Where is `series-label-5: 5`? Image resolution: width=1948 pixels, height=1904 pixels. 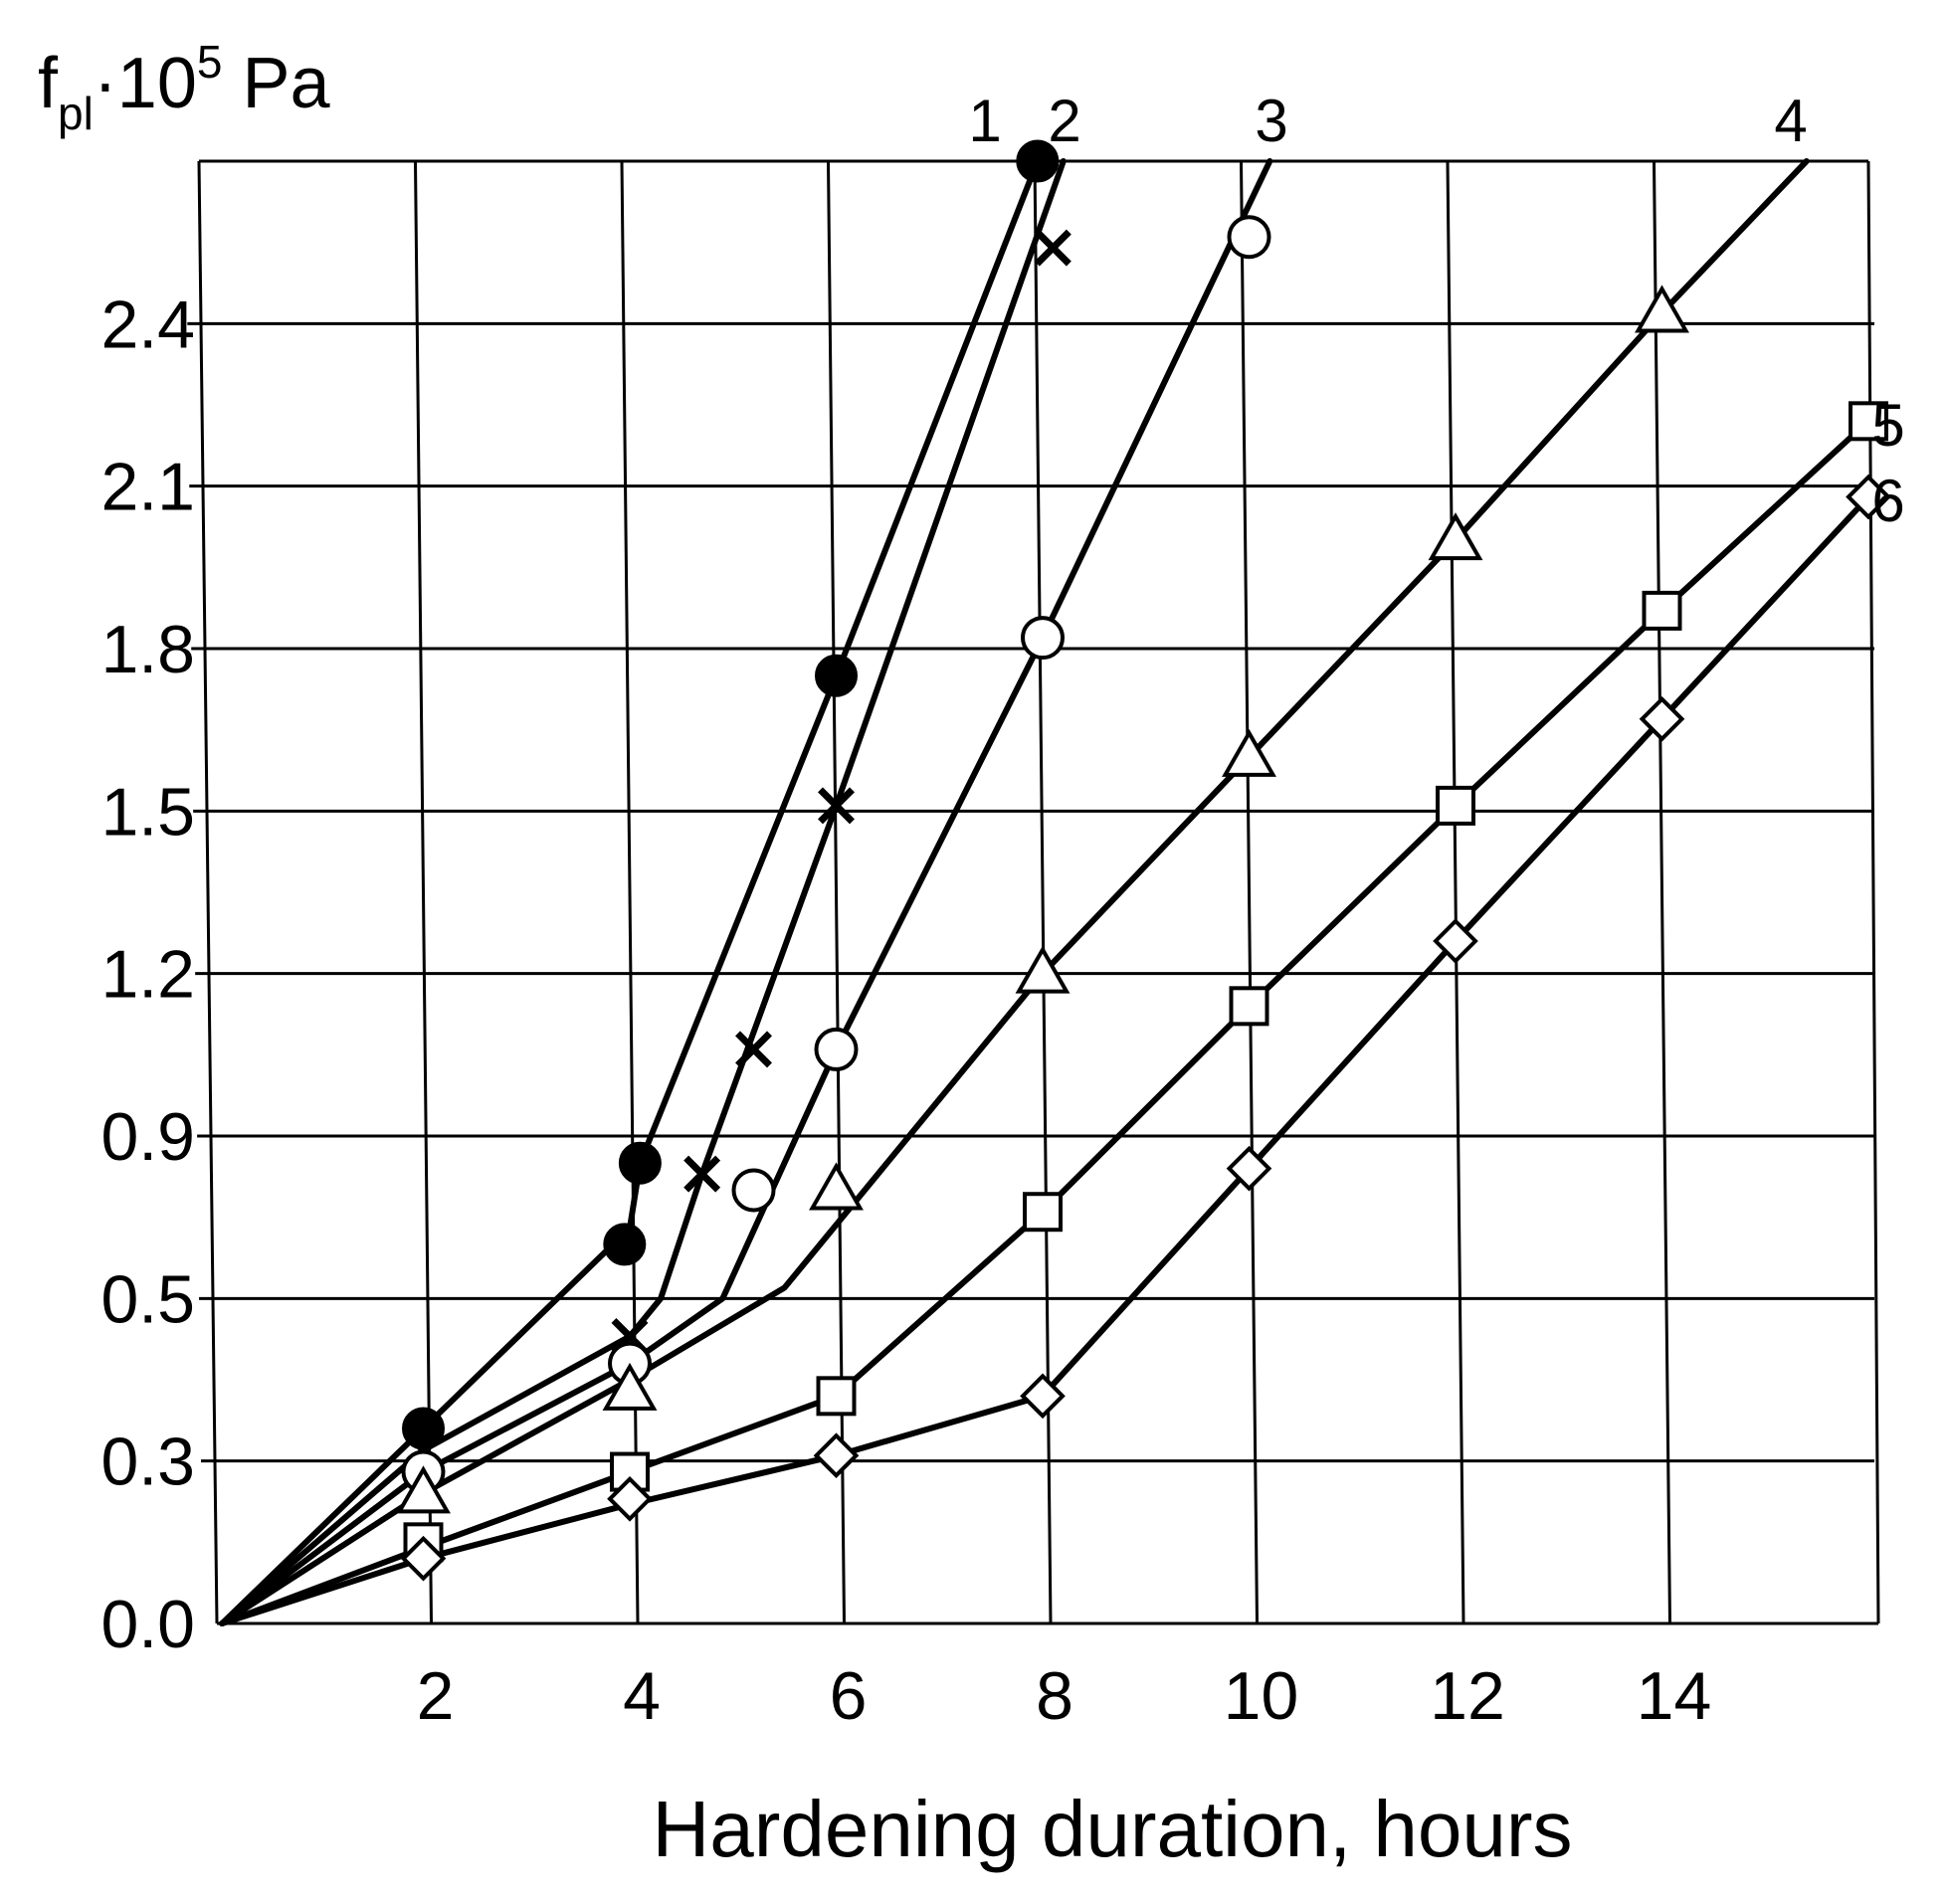
series-label-5: 5 is located at coordinates (1887, 425).